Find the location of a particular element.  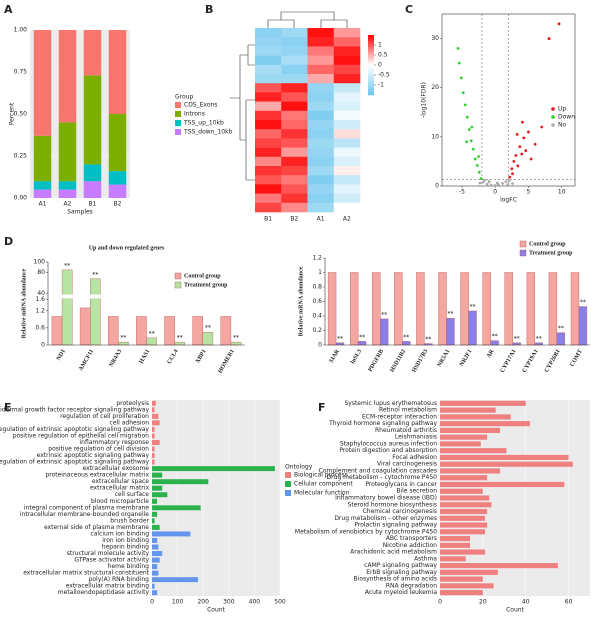

legend-label: Biological process is located at coordinates (321, 475).